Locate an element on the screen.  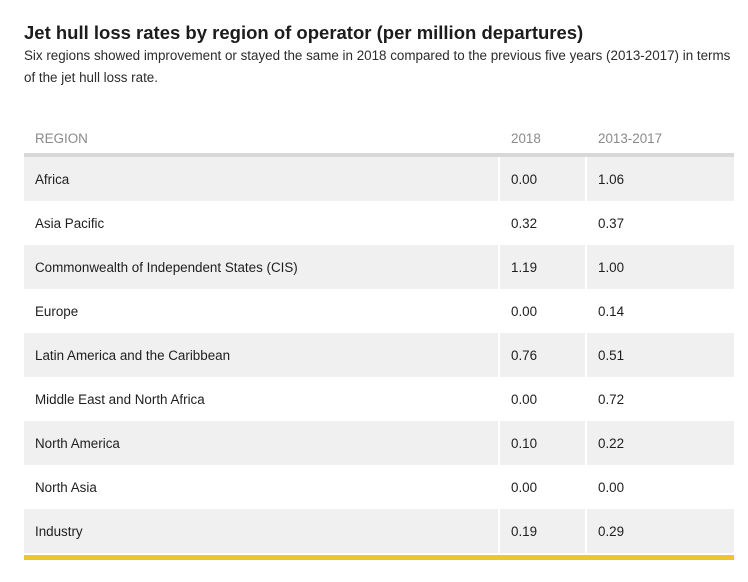
region-cell: Industry is located at coordinates (59, 531).